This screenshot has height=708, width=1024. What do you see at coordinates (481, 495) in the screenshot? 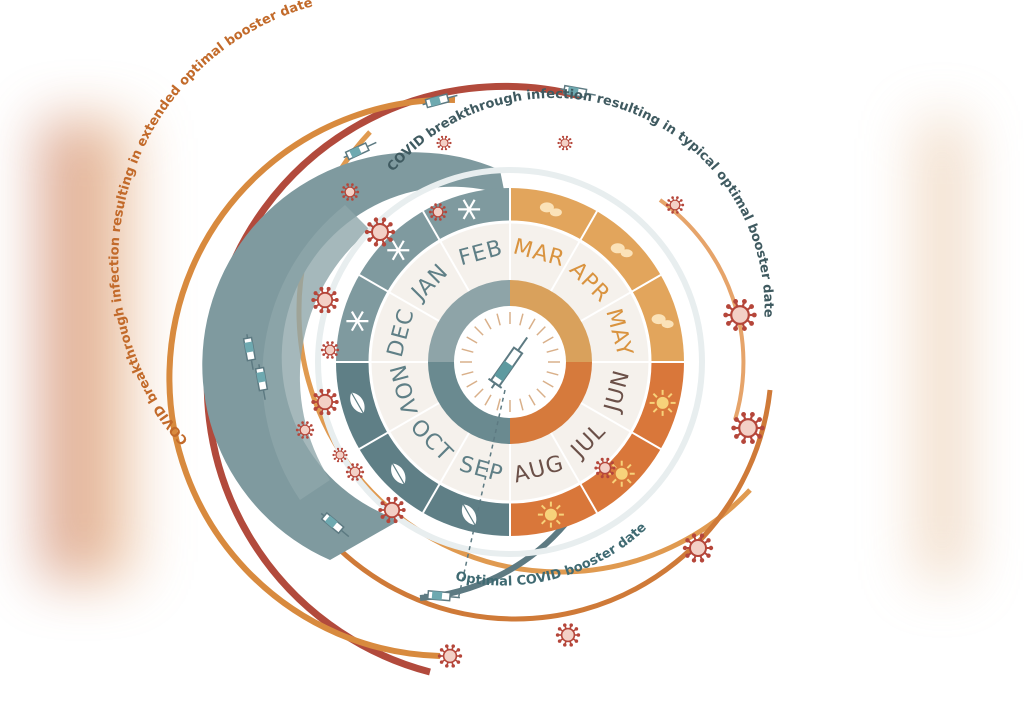
I see `optimal-pointer-line` at bounding box center [481, 495].